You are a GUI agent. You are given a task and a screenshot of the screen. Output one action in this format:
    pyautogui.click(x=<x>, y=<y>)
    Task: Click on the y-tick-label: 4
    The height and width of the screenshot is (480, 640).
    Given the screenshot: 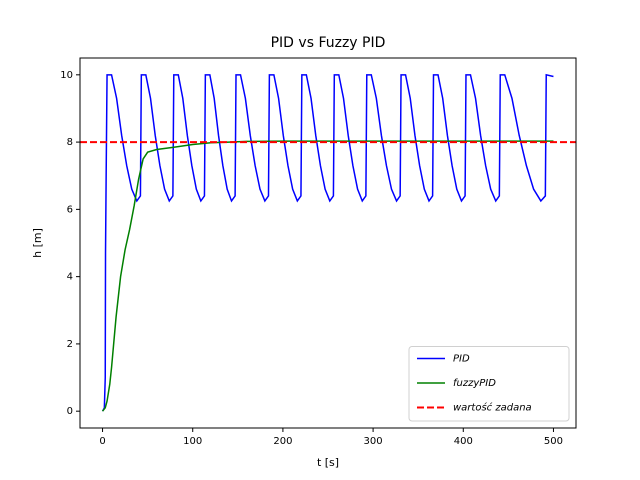 What is the action you would take?
    pyautogui.click(x=70, y=277)
    